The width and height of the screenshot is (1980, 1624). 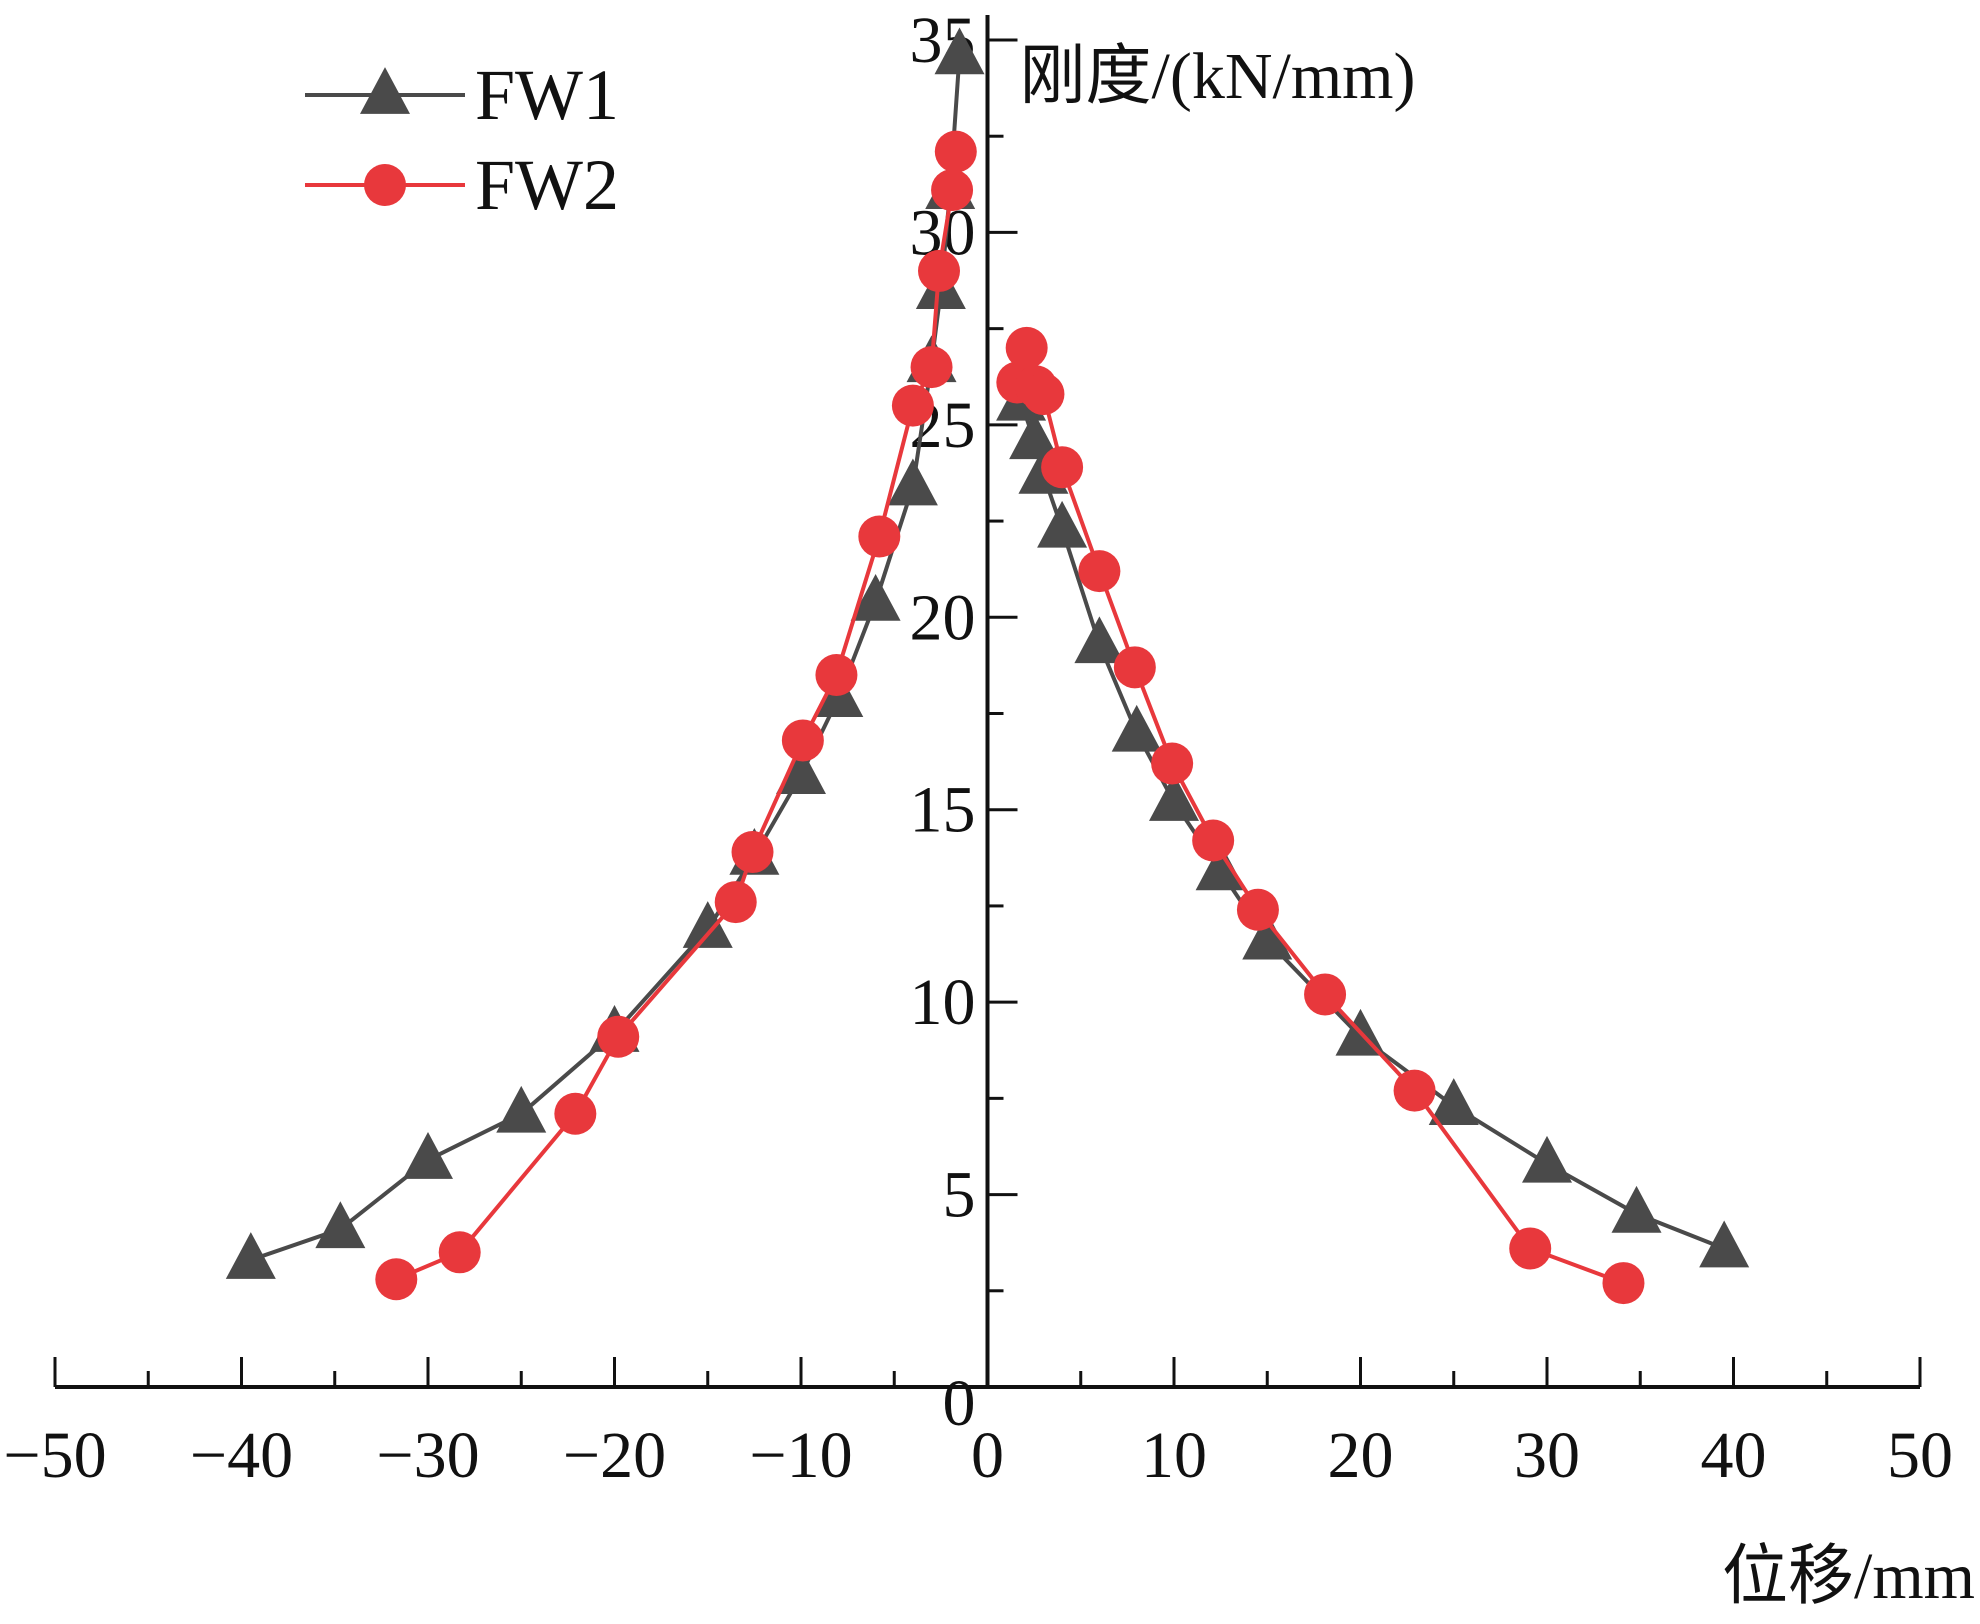 What do you see at coordinates (1734, 1455) in the screenshot?
I see `x-tick-label: 40` at bounding box center [1734, 1455].